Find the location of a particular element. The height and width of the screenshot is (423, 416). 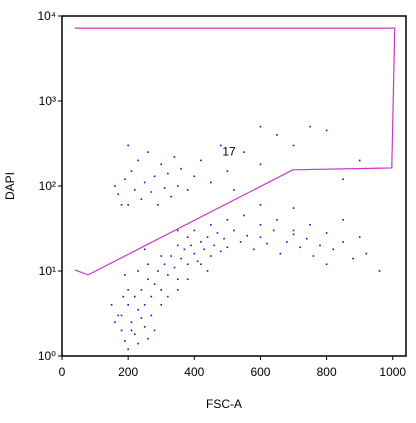

x-tick-label: 200 is located at coordinates (128, 372).